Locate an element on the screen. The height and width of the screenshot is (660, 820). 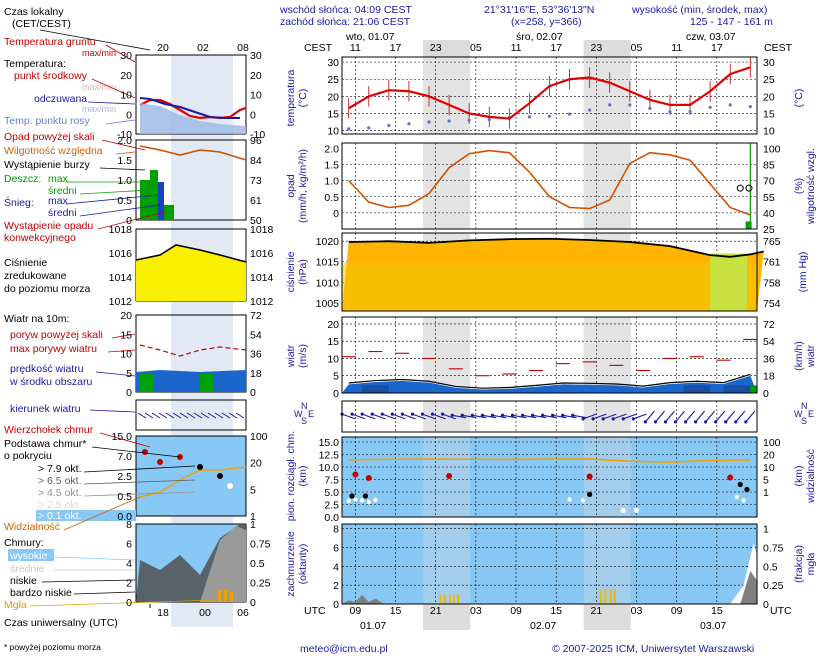
legend-clouds: Chmury: is located at coordinates (24, 543).